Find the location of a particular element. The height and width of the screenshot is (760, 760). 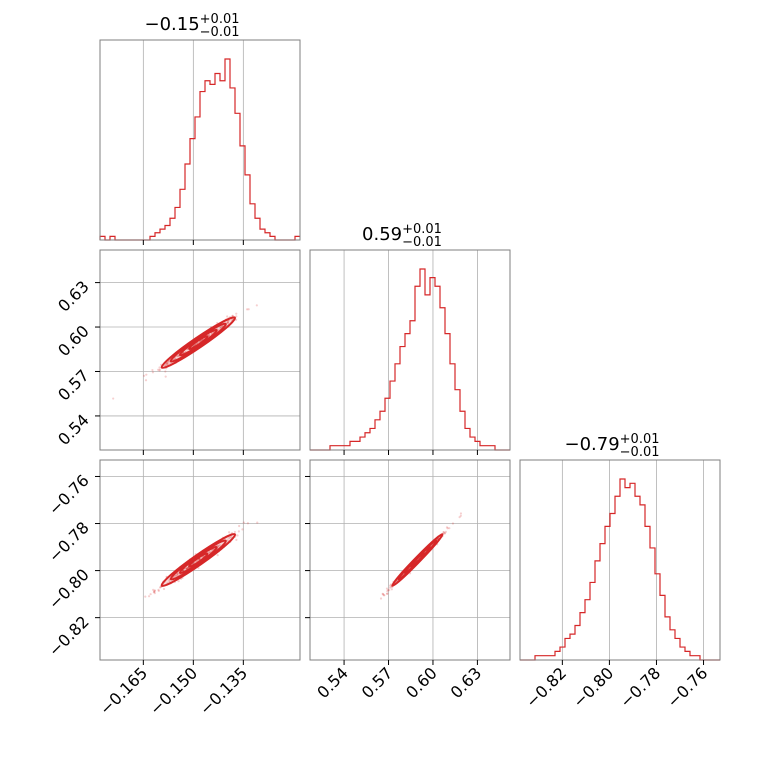

hist-panel-0-title: −0.15+0.01 −0.01 is located at coordinates (191, 26).